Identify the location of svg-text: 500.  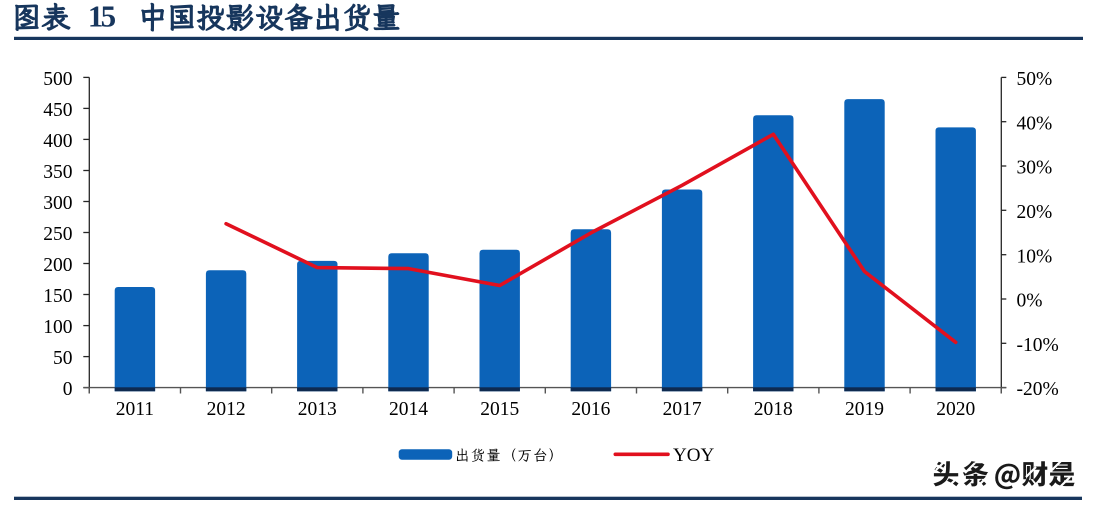
(57, 79).